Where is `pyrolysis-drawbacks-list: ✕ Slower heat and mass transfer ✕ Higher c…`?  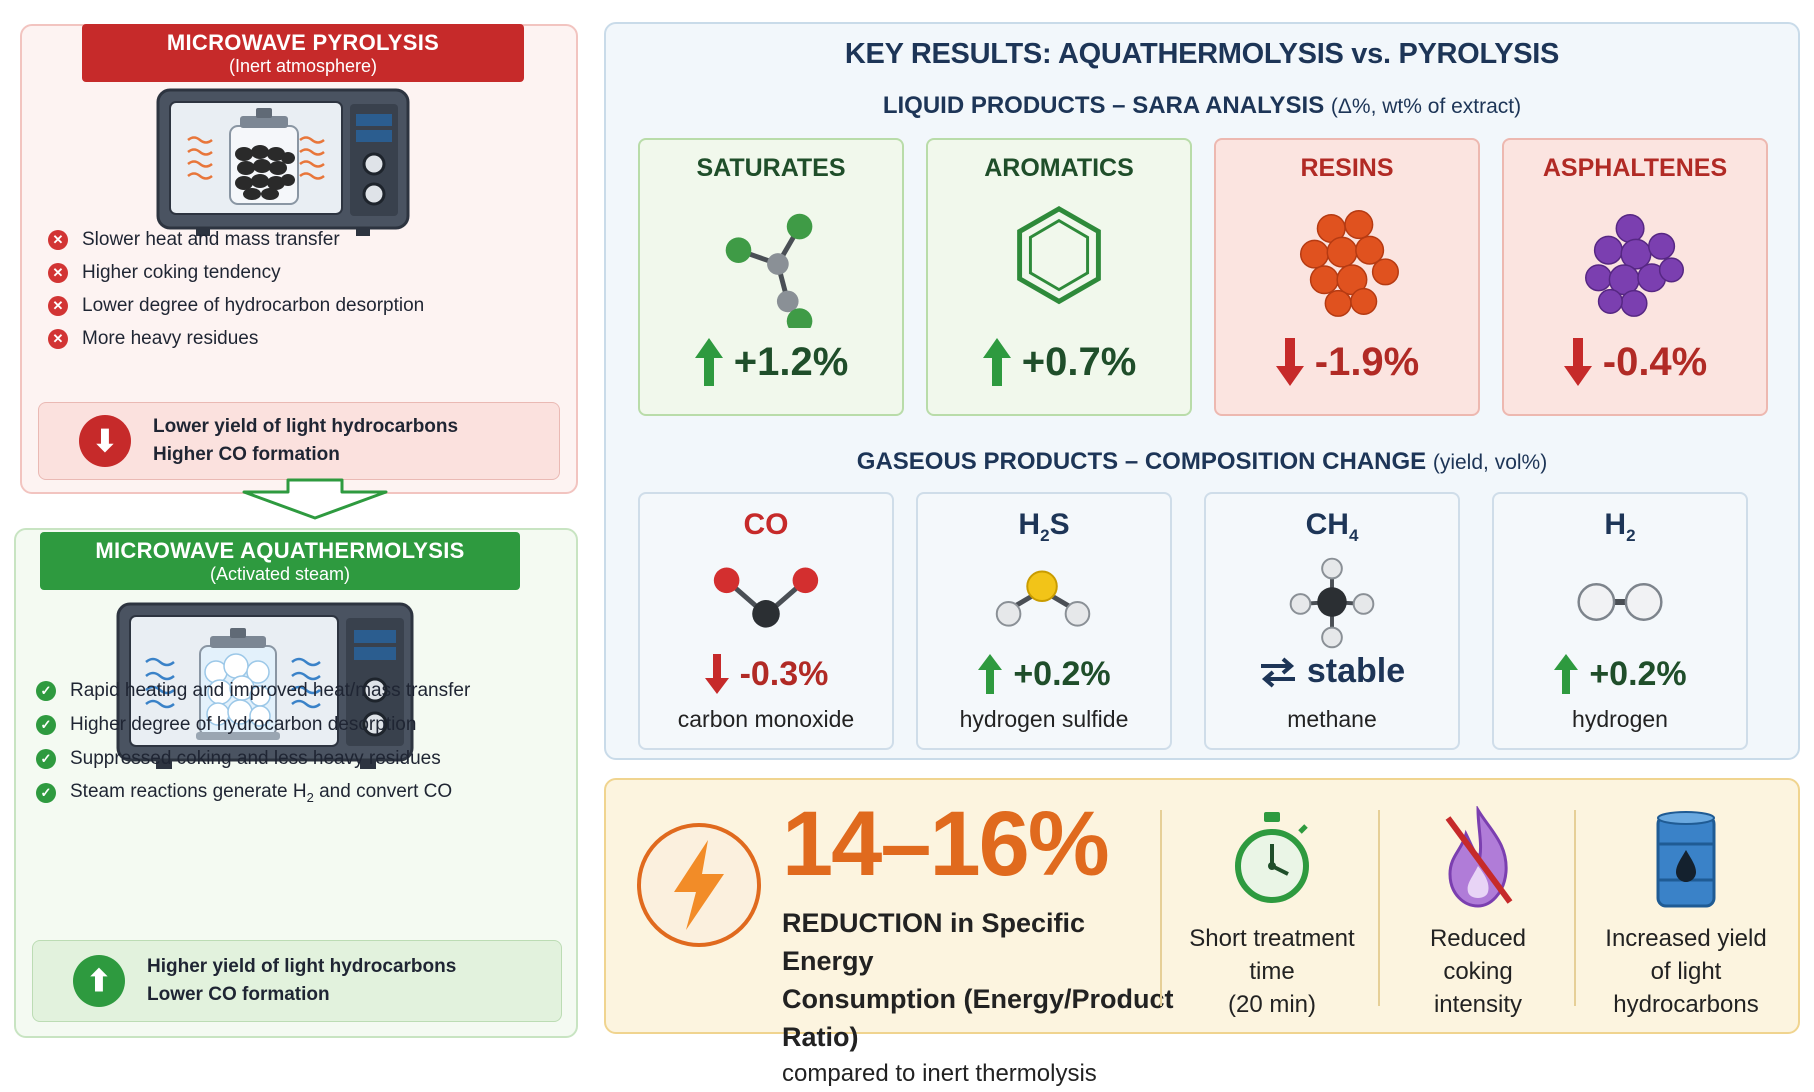
pyrolysis-drawbacks-list: ✕ Slower heat and mass transfer ✕ Higher c… is located at coordinates (236, 289).